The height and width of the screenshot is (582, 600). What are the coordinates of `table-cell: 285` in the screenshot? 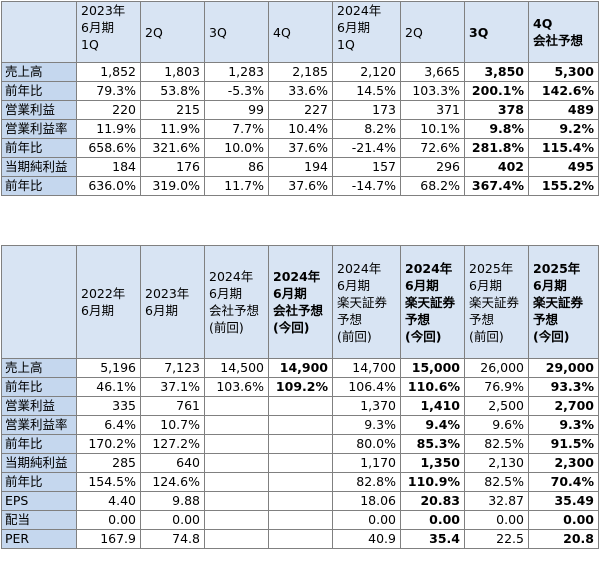 It's located at (108, 463).